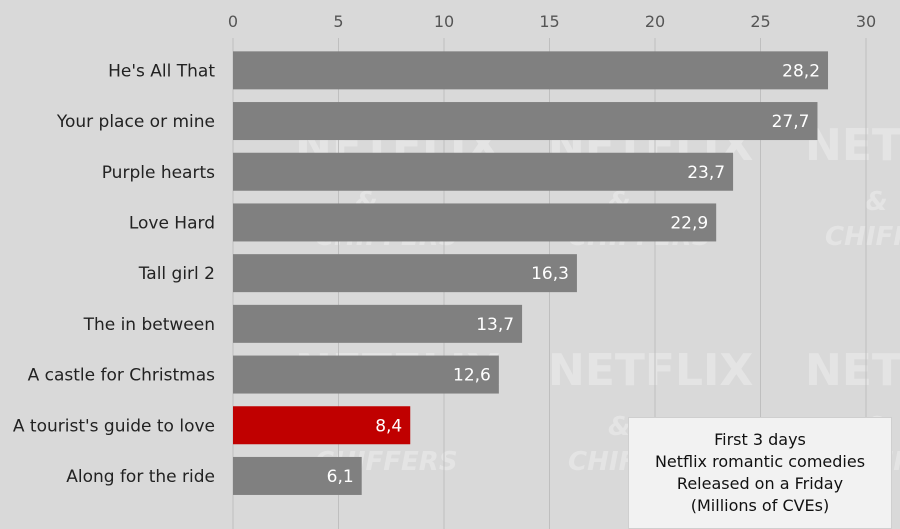 This screenshot has width=900, height=529. I want to click on category-label: He's All That, so click(161, 71).